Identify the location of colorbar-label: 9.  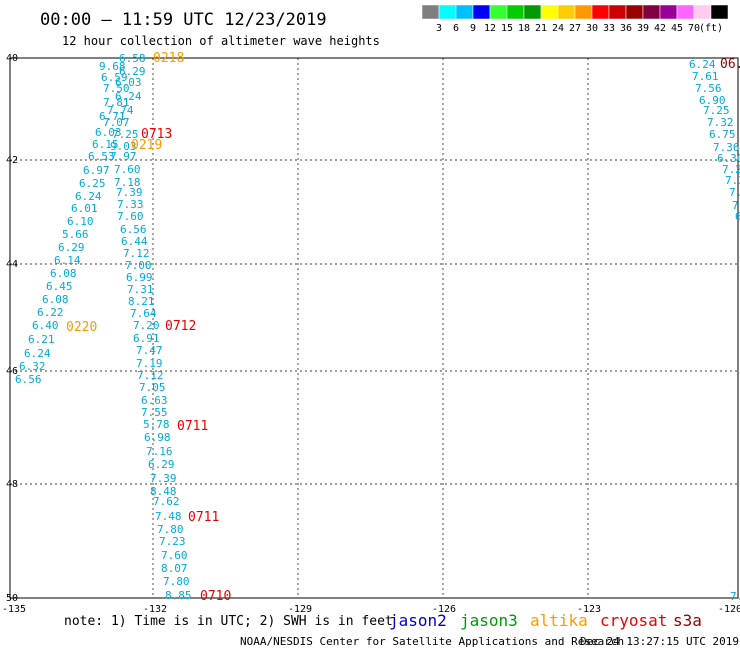
(473, 28).